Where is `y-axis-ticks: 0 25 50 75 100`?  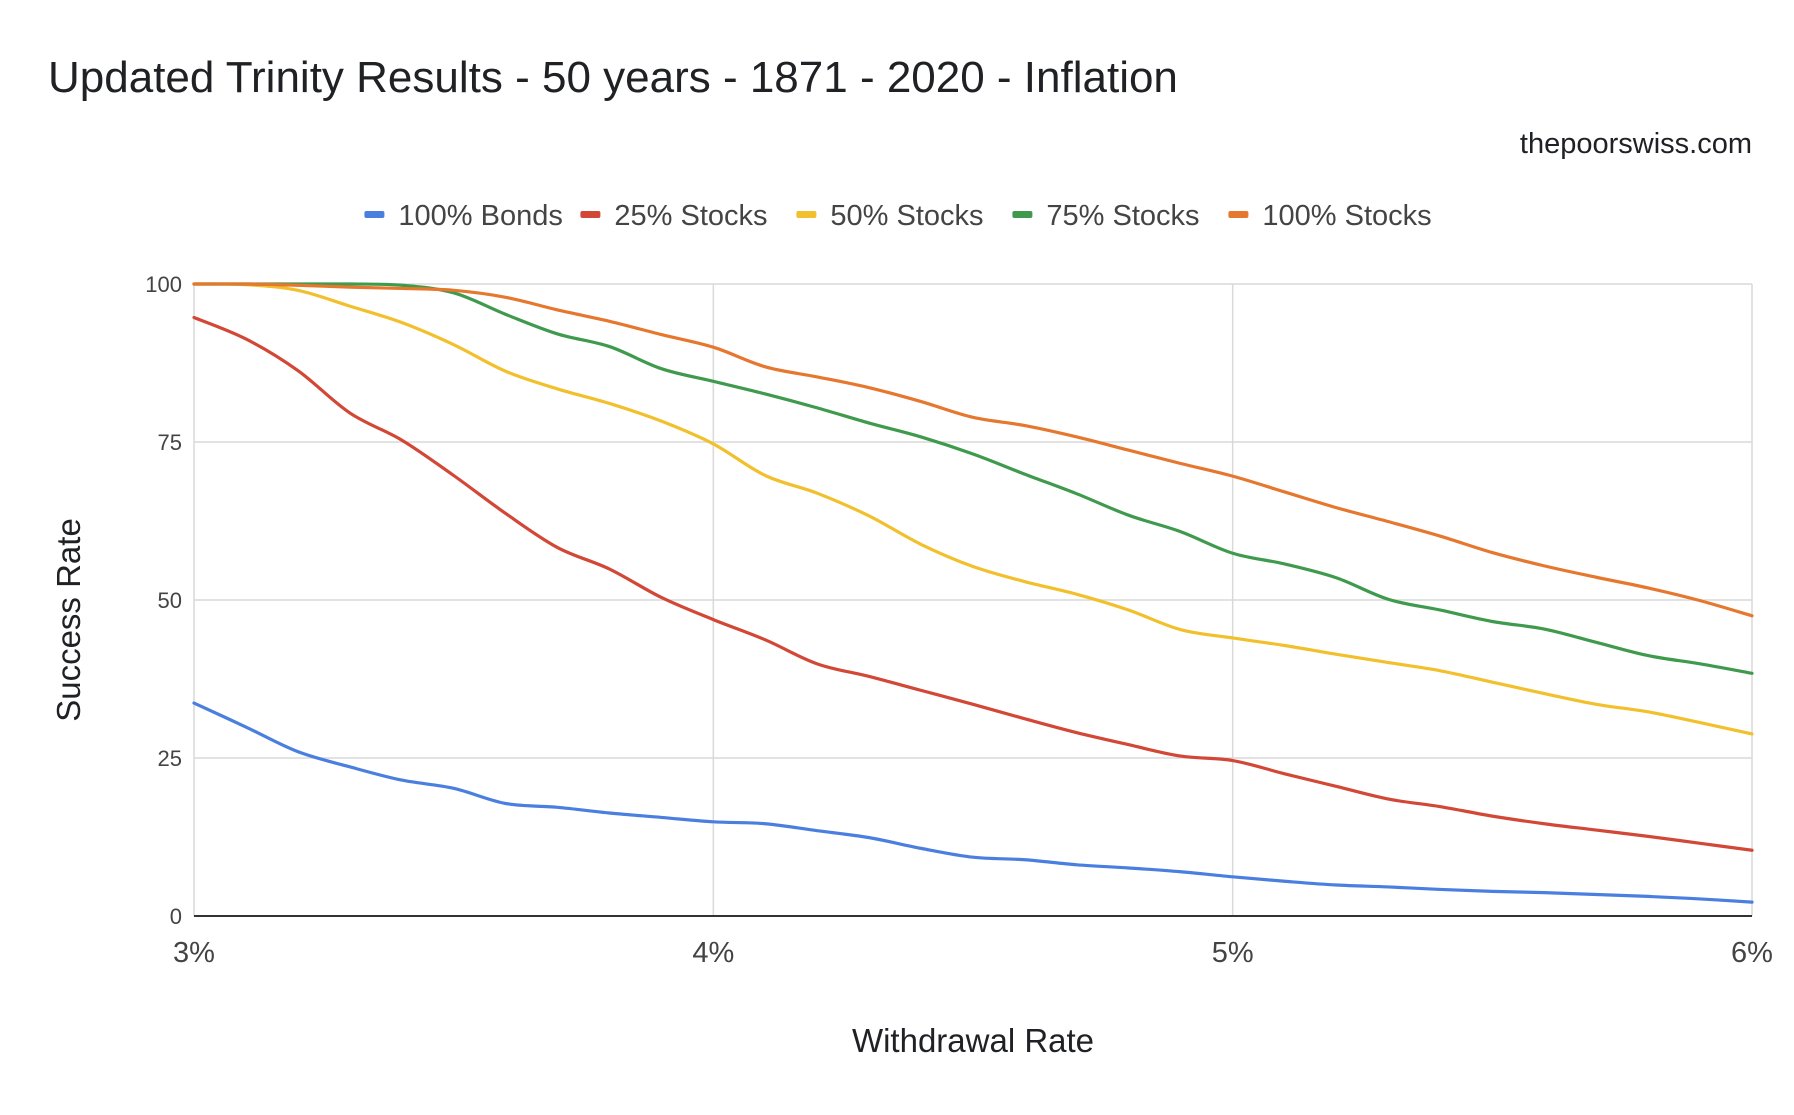 y-axis-ticks: 0 25 50 75 100 is located at coordinates (163, 600).